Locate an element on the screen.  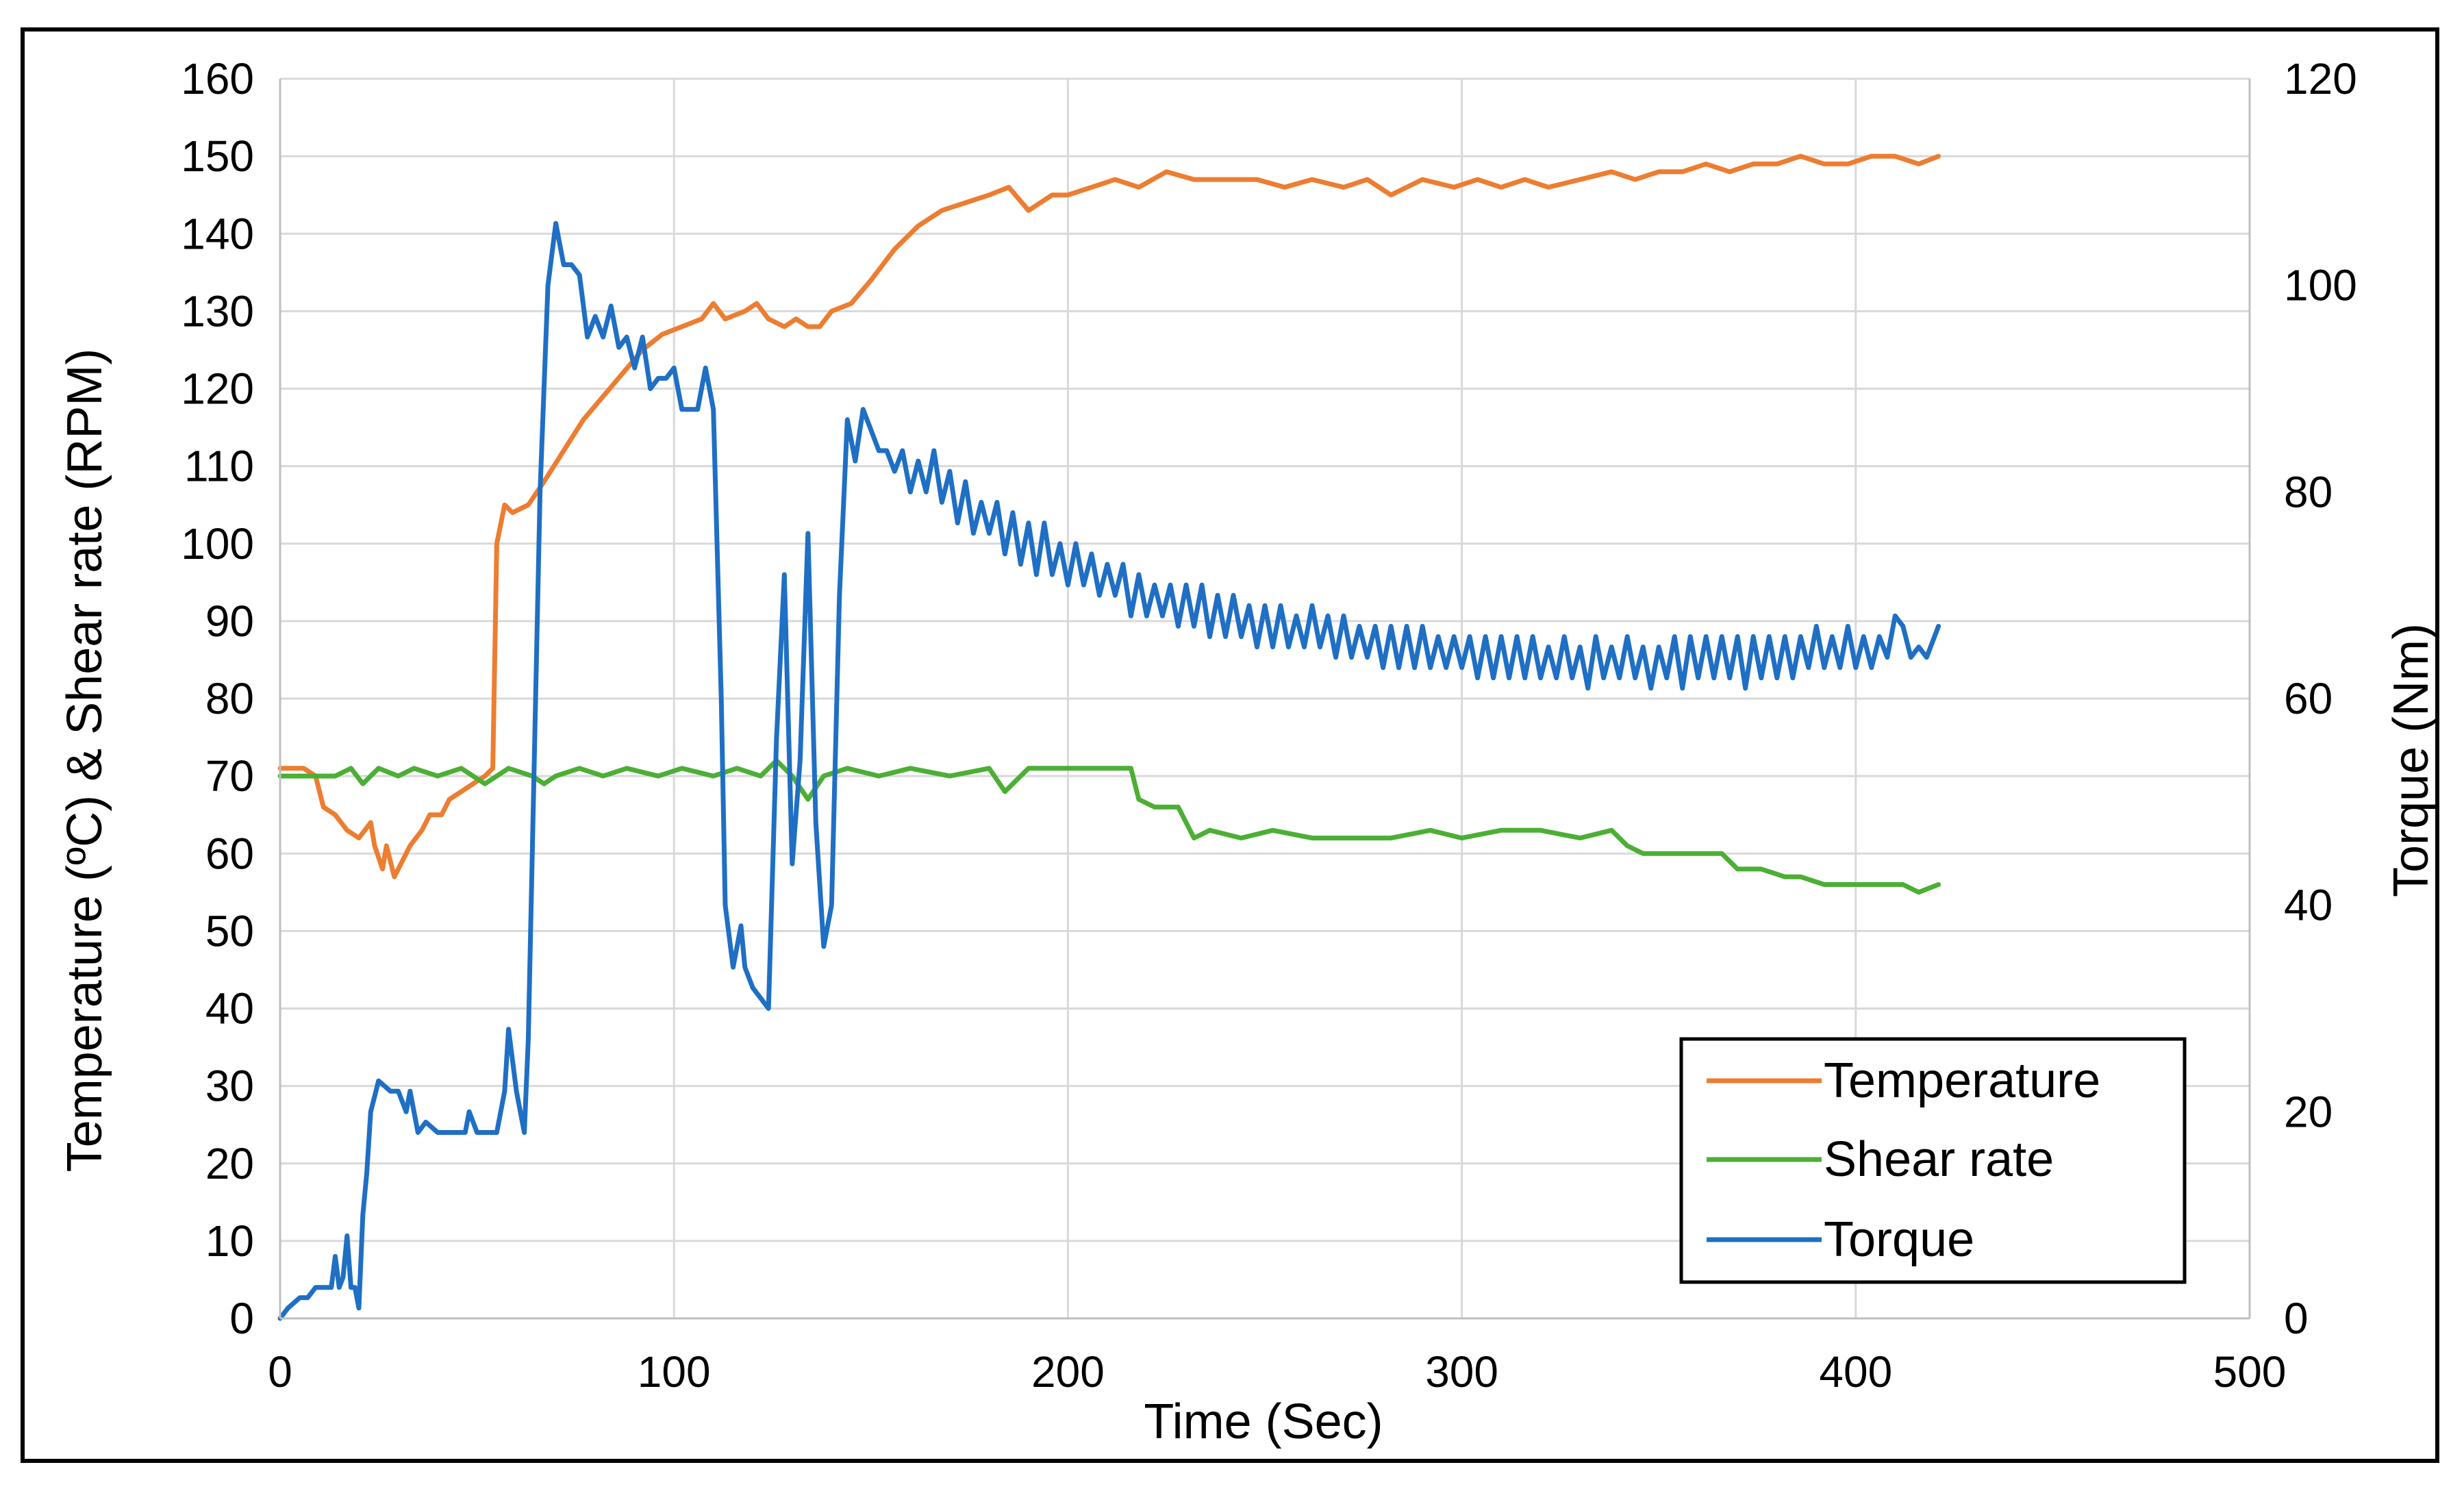
y-tick-label: 80 is located at coordinates (229, 698).